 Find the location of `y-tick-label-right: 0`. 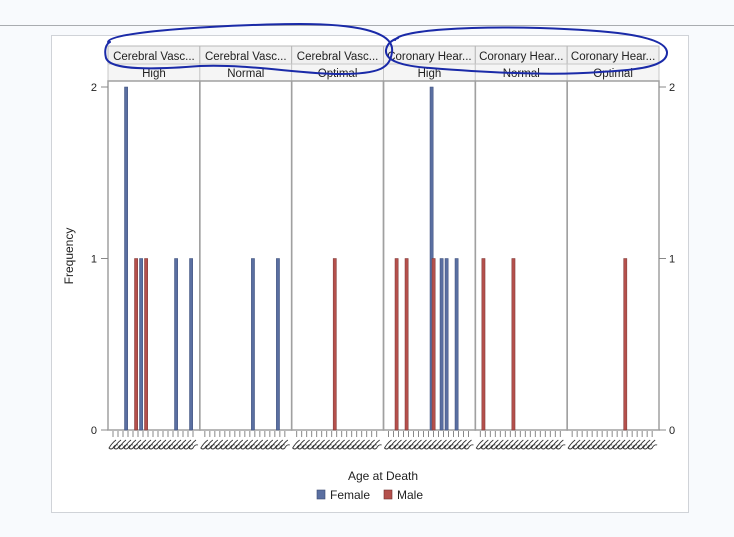

y-tick-label-right: 0 is located at coordinates (672, 431).